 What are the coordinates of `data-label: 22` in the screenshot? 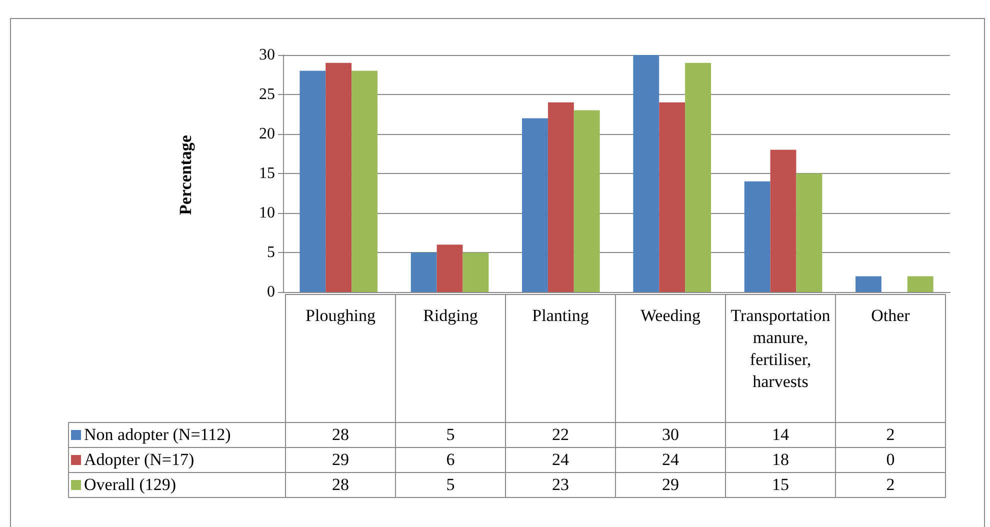 It's located at (561, 435).